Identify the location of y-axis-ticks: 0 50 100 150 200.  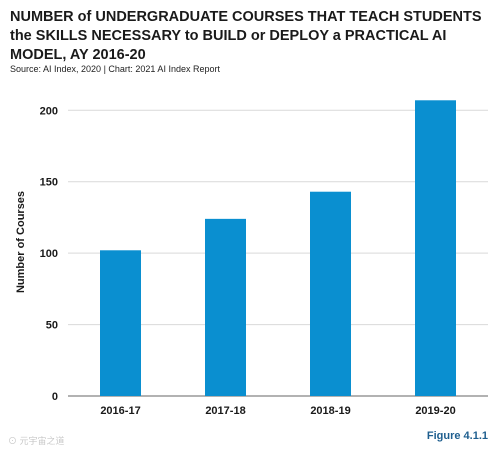
(49, 254).